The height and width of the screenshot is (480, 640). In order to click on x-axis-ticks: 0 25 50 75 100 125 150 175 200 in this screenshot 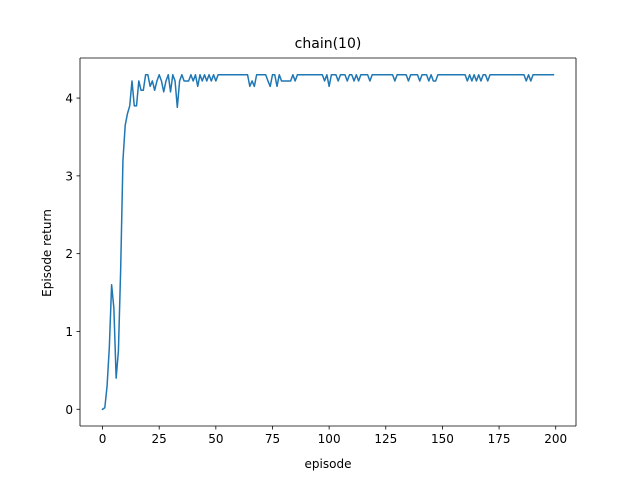, I will do `click(333, 436)`.